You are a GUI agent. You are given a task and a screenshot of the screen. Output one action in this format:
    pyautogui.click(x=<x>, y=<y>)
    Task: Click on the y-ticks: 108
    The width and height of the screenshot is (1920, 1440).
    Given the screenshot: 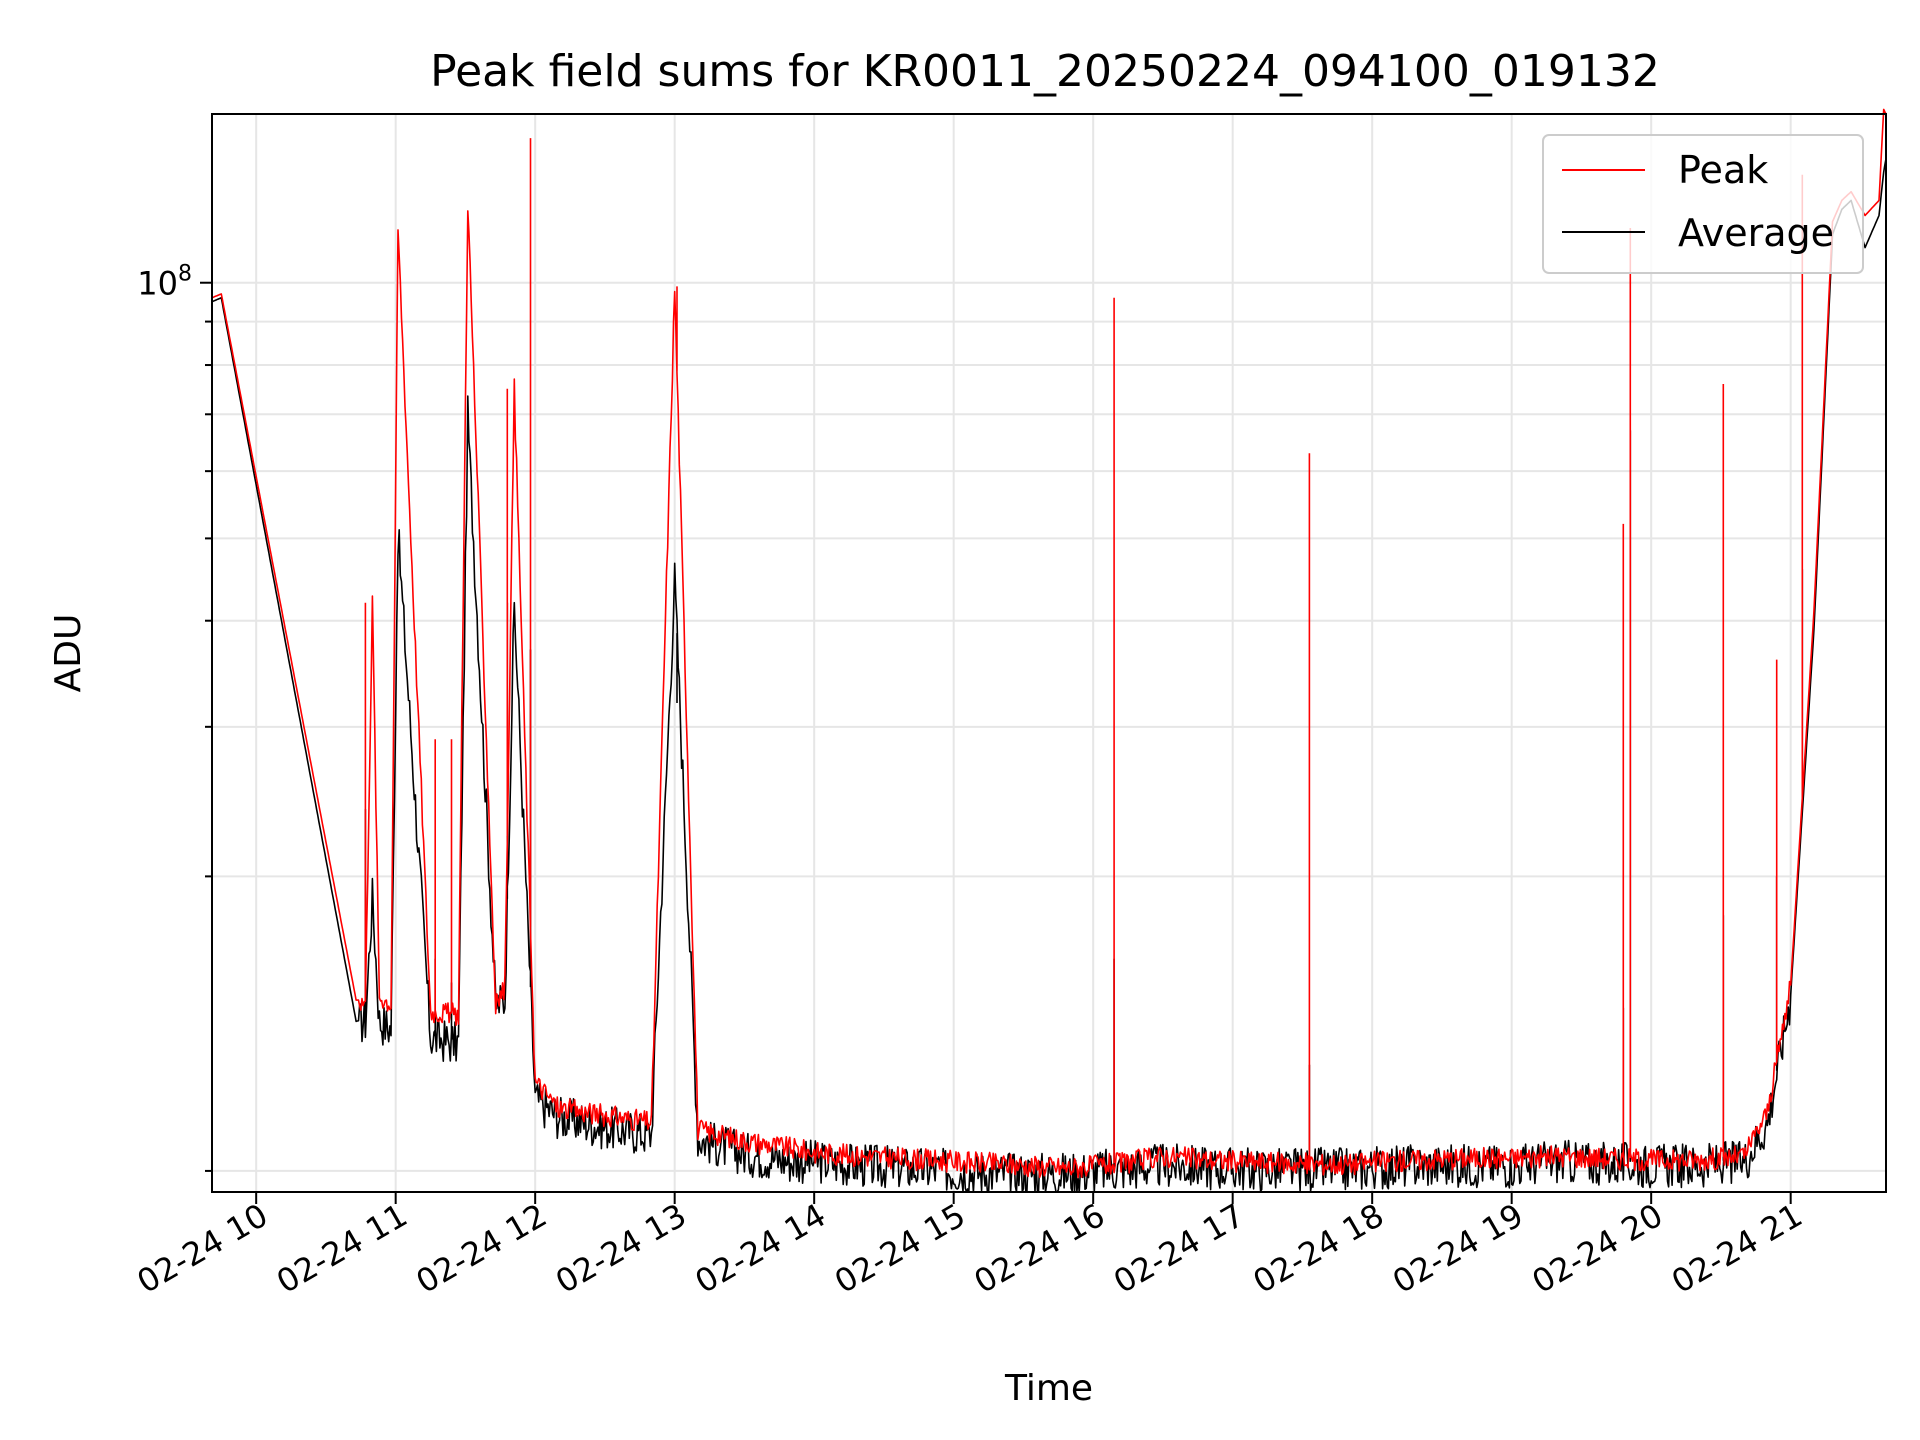 What is the action you would take?
    pyautogui.click(x=174, y=717)
    